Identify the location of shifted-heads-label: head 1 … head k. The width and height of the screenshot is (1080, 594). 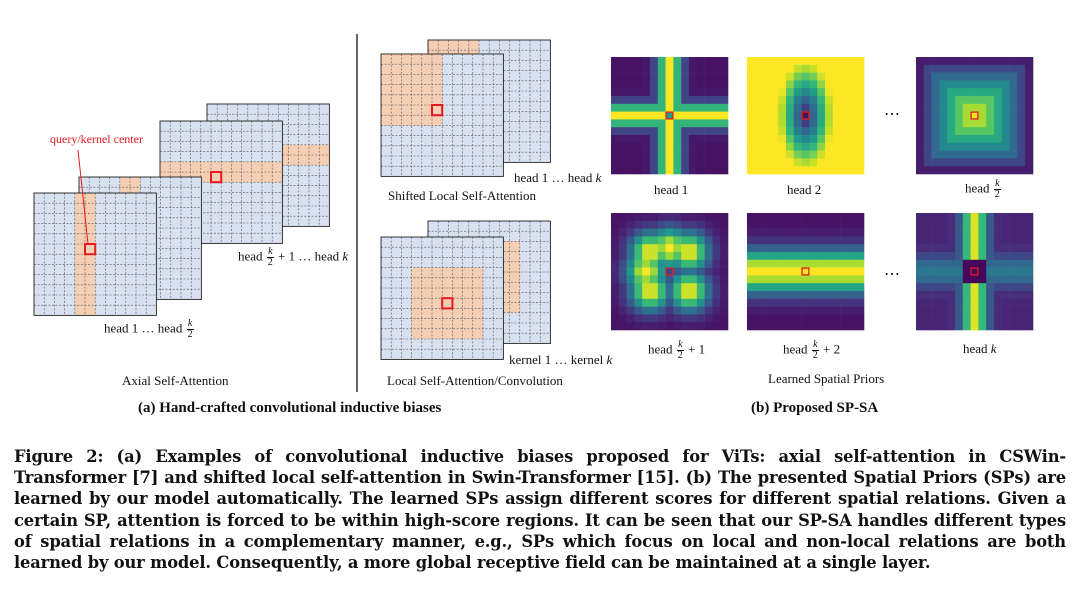
(557, 178).